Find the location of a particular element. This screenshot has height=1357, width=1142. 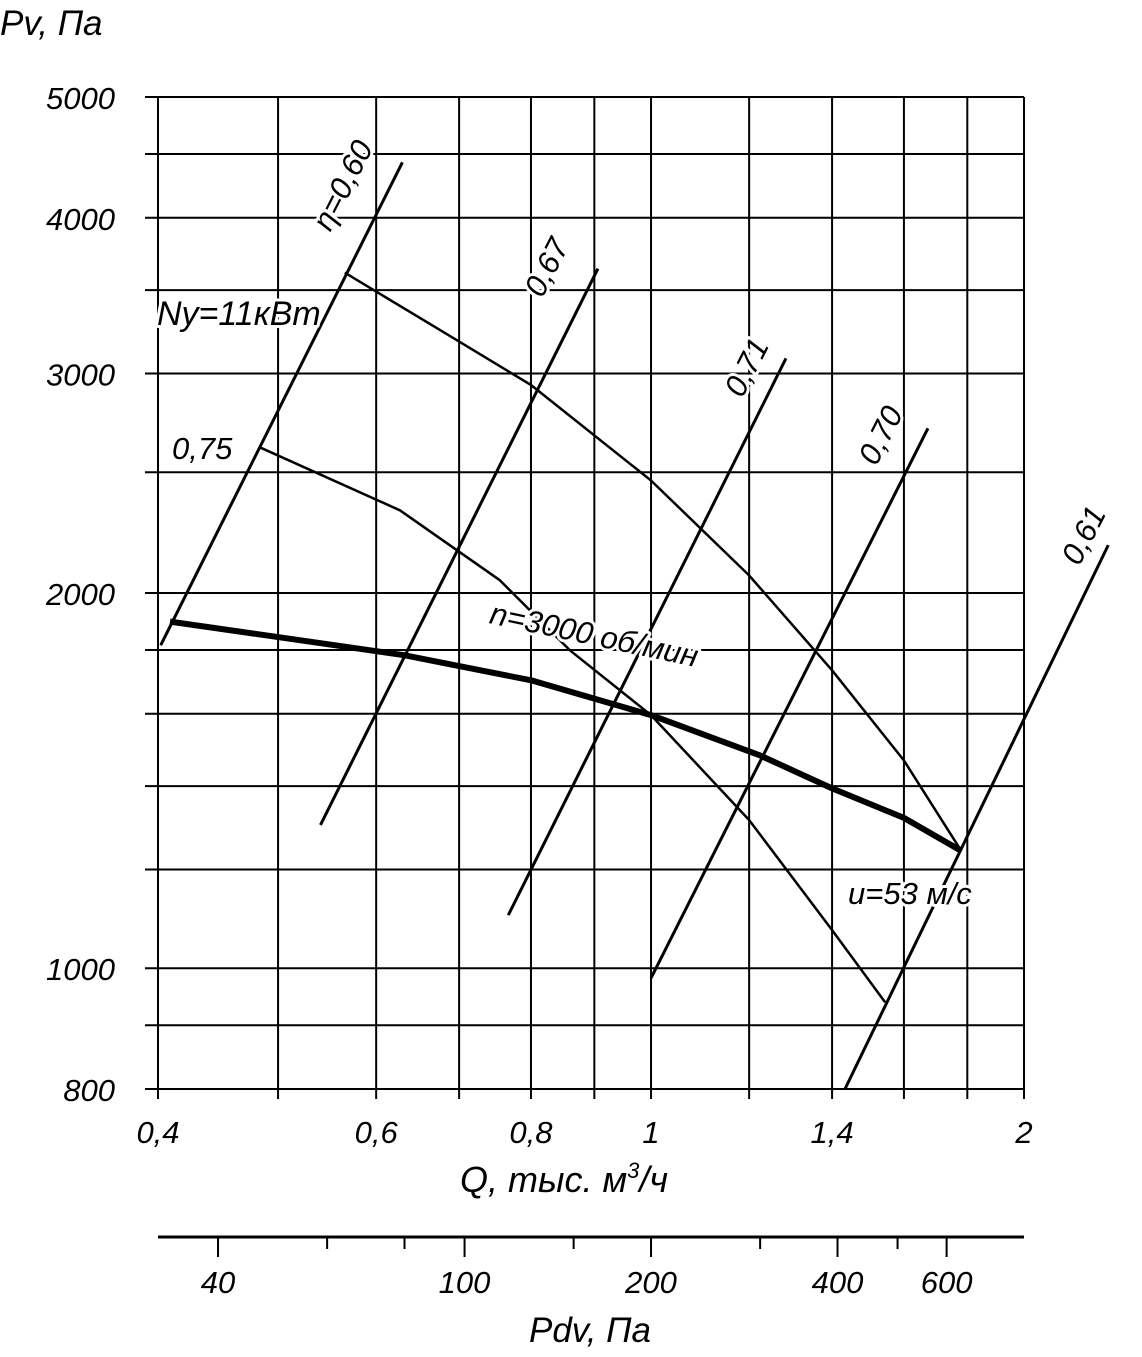

y-tick-label: 2000 is located at coordinates (80, 594).